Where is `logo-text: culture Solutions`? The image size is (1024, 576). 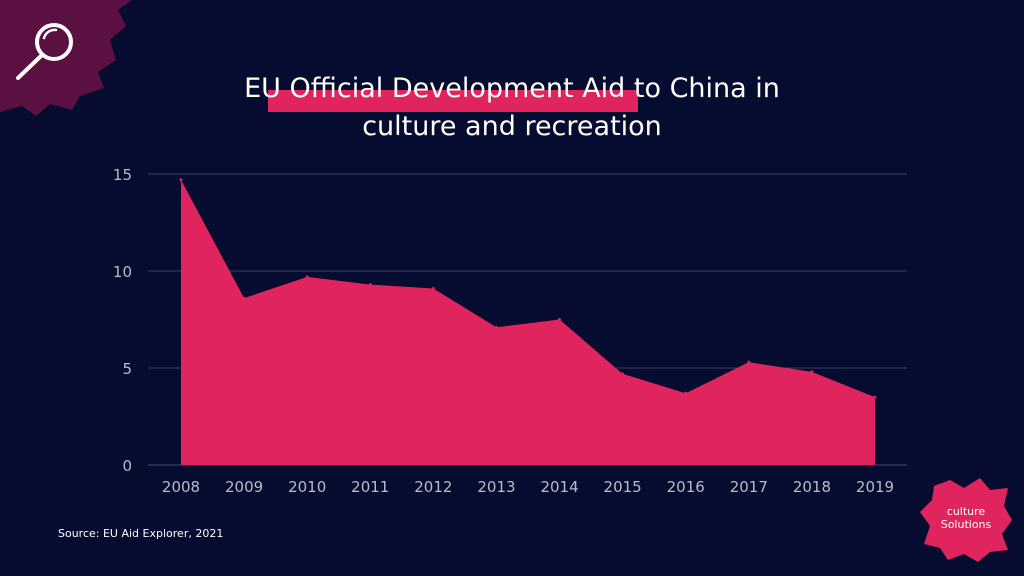 logo-text: culture Solutions is located at coordinates (966, 518).